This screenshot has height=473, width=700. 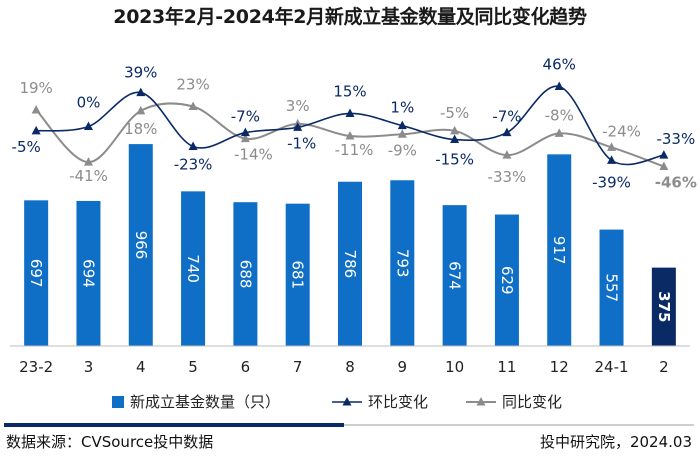 What do you see at coordinates (559, 65) in the screenshot?
I see `mom-label-12: 46%` at bounding box center [559, 65].